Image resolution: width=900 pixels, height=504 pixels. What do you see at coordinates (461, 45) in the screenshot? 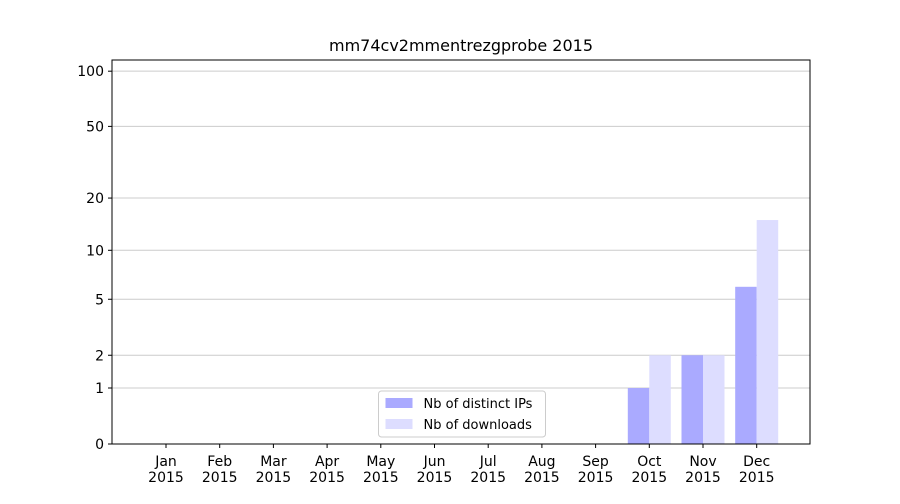
I see `chart-title: mm74cv2mmentrezgprobe 2015` at bounding box center [461, 45].